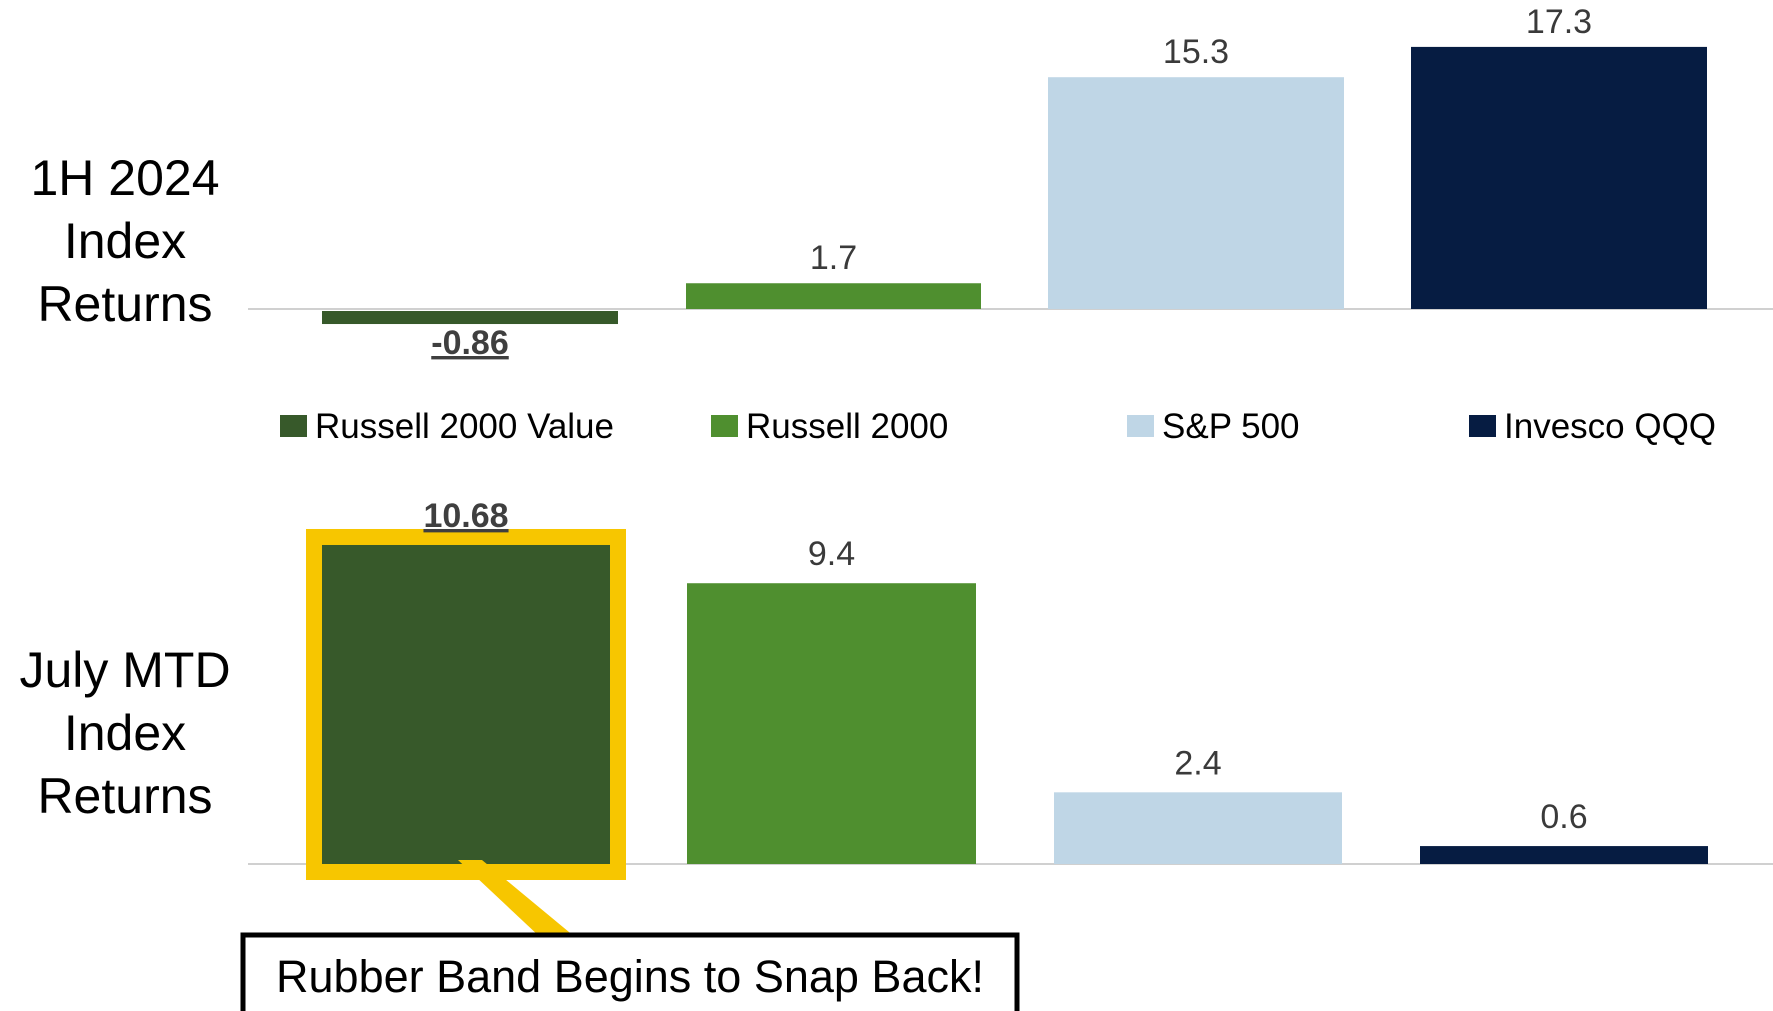 This screenshot has width=1773, height=1011. I want to click on legend-item-sandp-500: S&P 500, so click(1213, 426).